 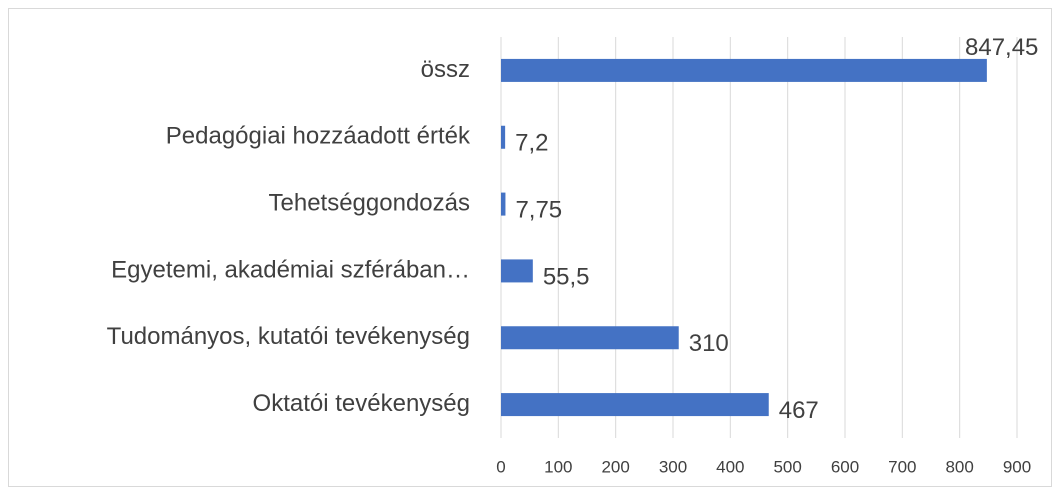 I want to click on y-tick-label: Tehetséggondozás, so click(x=370, y=202).